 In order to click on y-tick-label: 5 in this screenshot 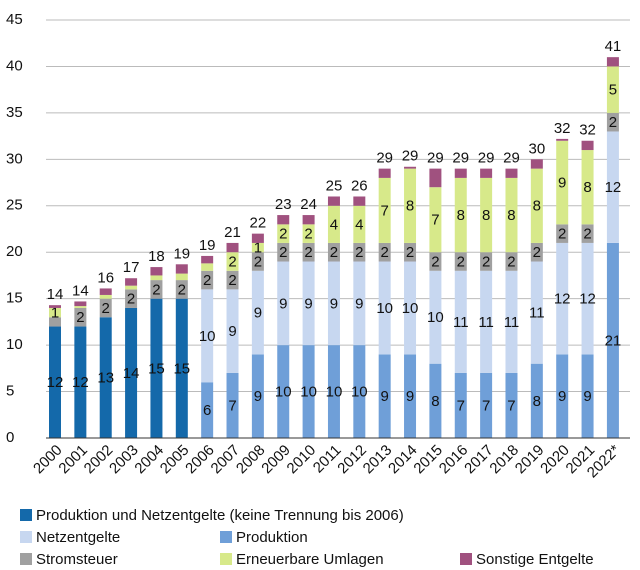, I will do `click(10, 391)`.